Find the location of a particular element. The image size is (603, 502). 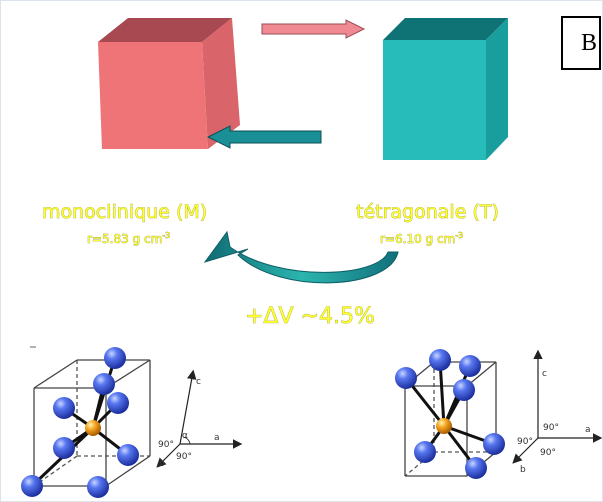

panel-label: B is located at coordinates (581, 43).